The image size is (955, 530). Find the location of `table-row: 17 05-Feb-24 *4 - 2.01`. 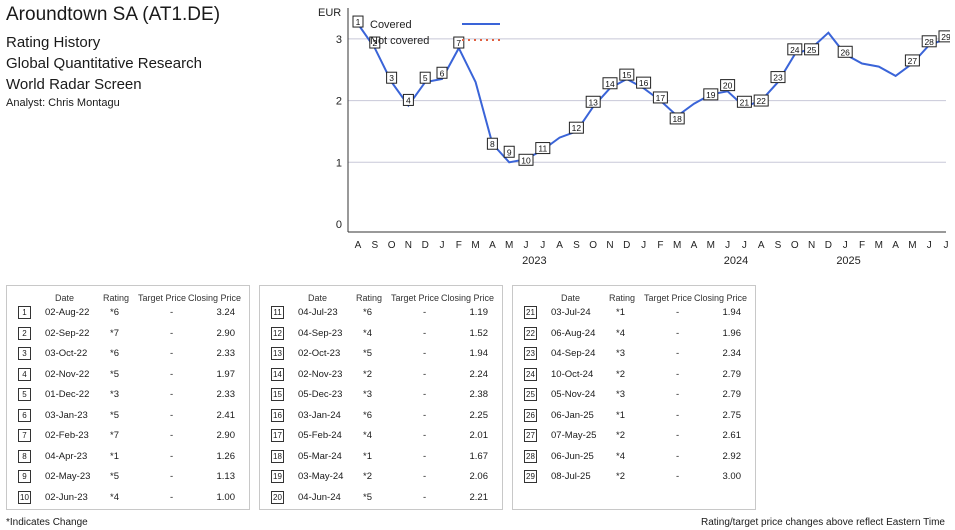

table-row: 17 05-Feb-24 *4 - 2.01 is located at coordinates (381, 436).